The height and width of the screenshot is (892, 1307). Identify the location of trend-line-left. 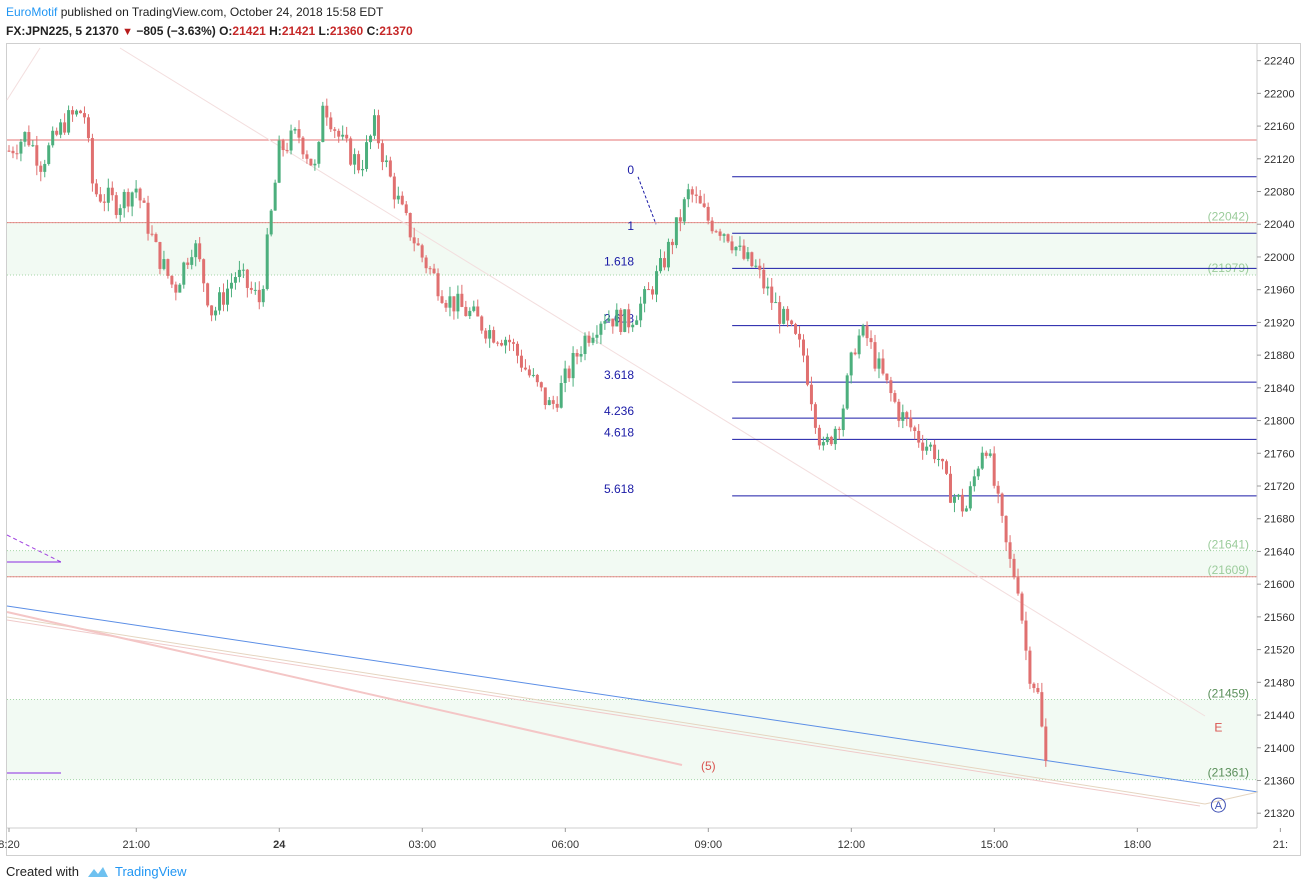
(23, 74).